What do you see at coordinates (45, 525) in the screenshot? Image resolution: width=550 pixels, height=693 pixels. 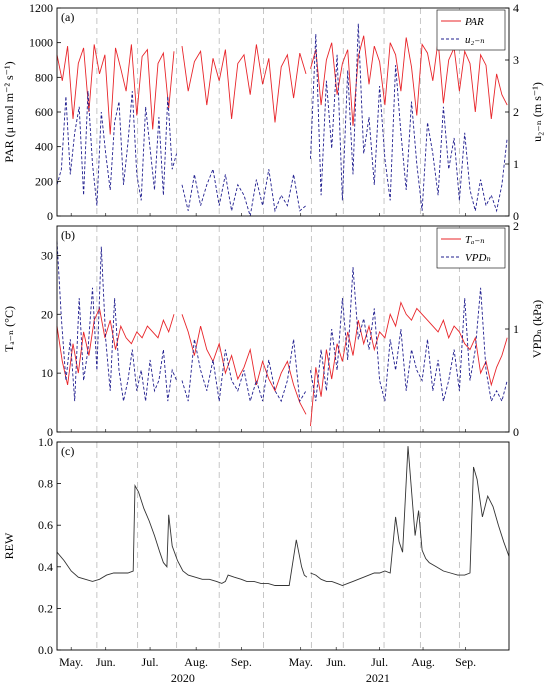 I see `y-tick-label: 0.6` at bounding box center [45, 525].